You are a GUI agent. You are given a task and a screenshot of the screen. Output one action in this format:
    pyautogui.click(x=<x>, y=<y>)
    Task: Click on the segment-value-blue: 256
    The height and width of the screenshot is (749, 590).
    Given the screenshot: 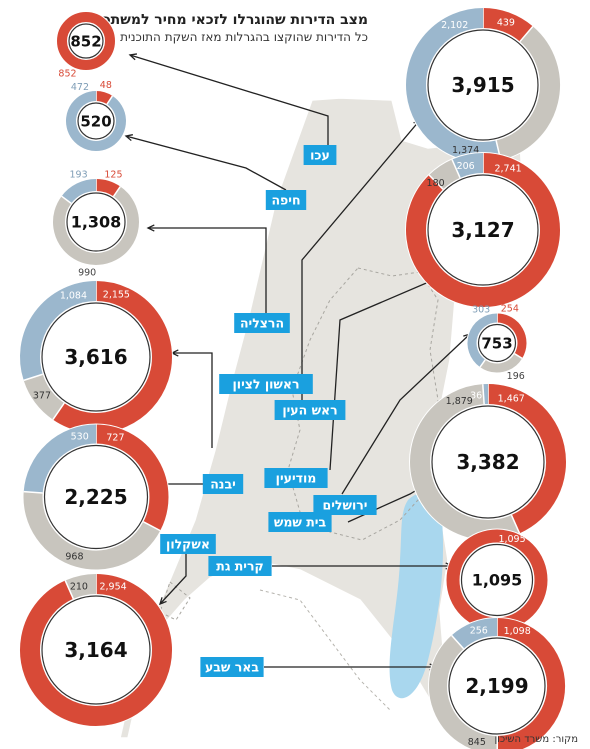 What is the action you would take?
    pyautogui.click(x=479, y=630)
    